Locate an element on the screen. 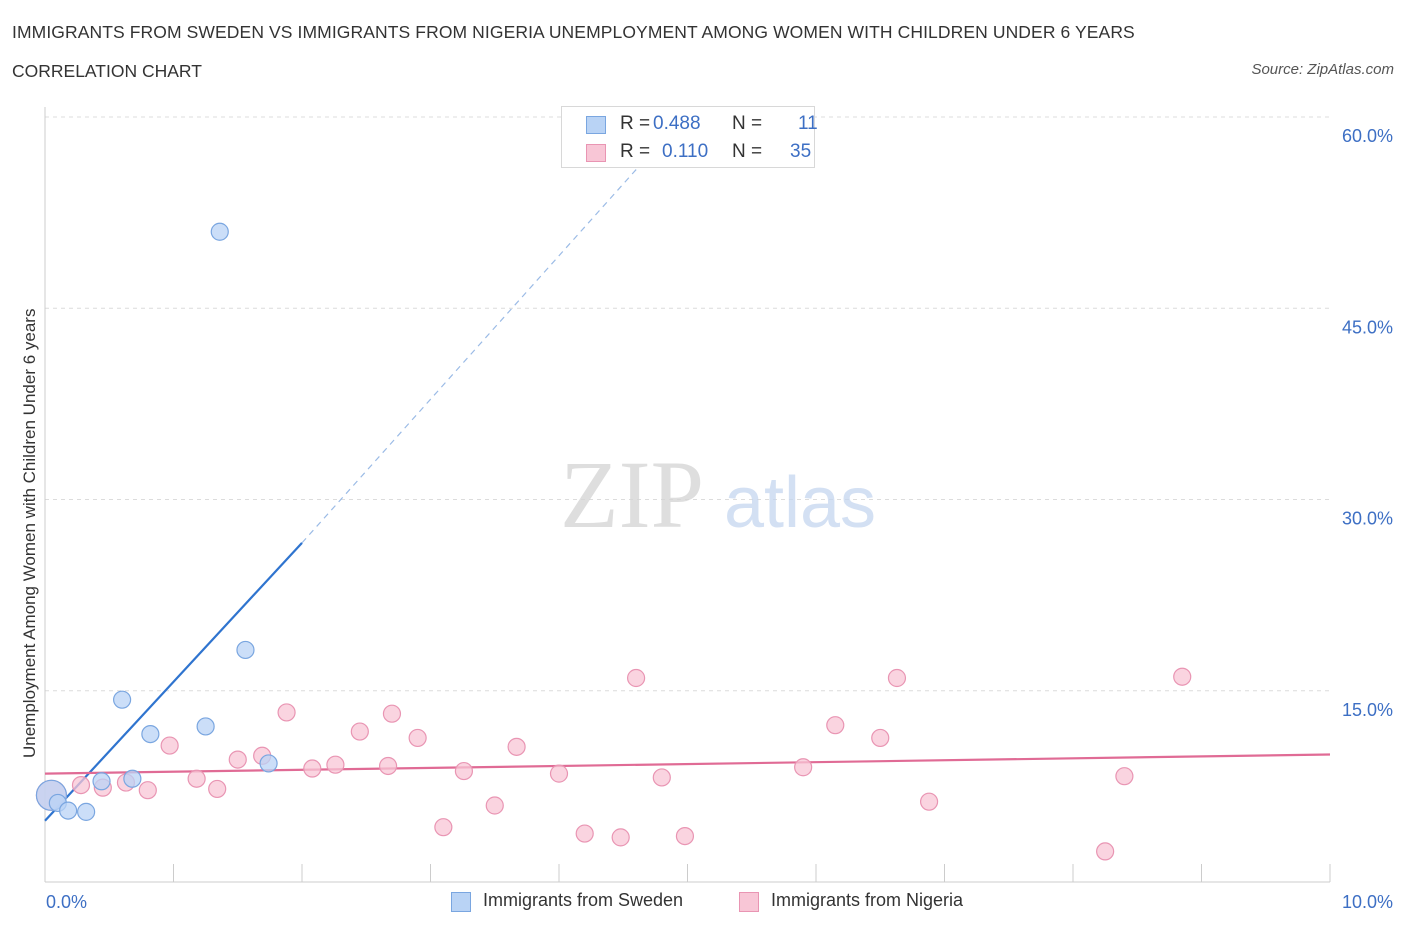 The height and width of the screenshot is (930, 1406). trend-line-nigeria is located at coordinates (687, 764).